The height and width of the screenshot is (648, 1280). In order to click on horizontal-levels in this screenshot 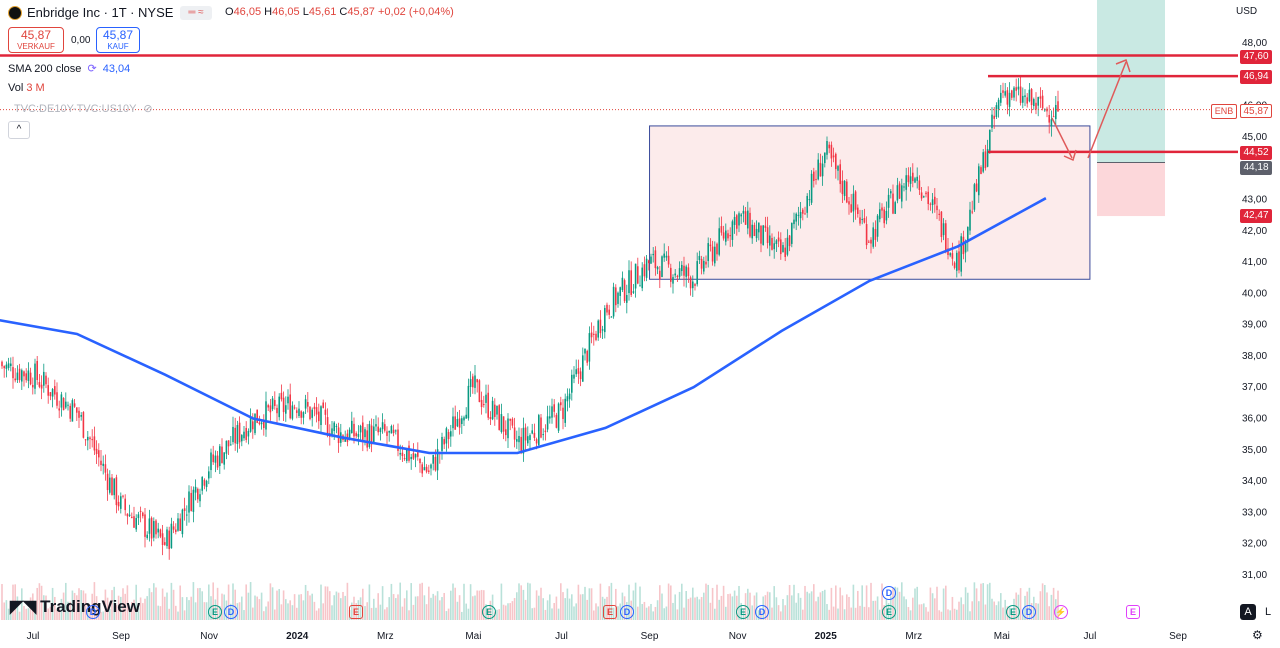, I will do `click(619, 104)`.